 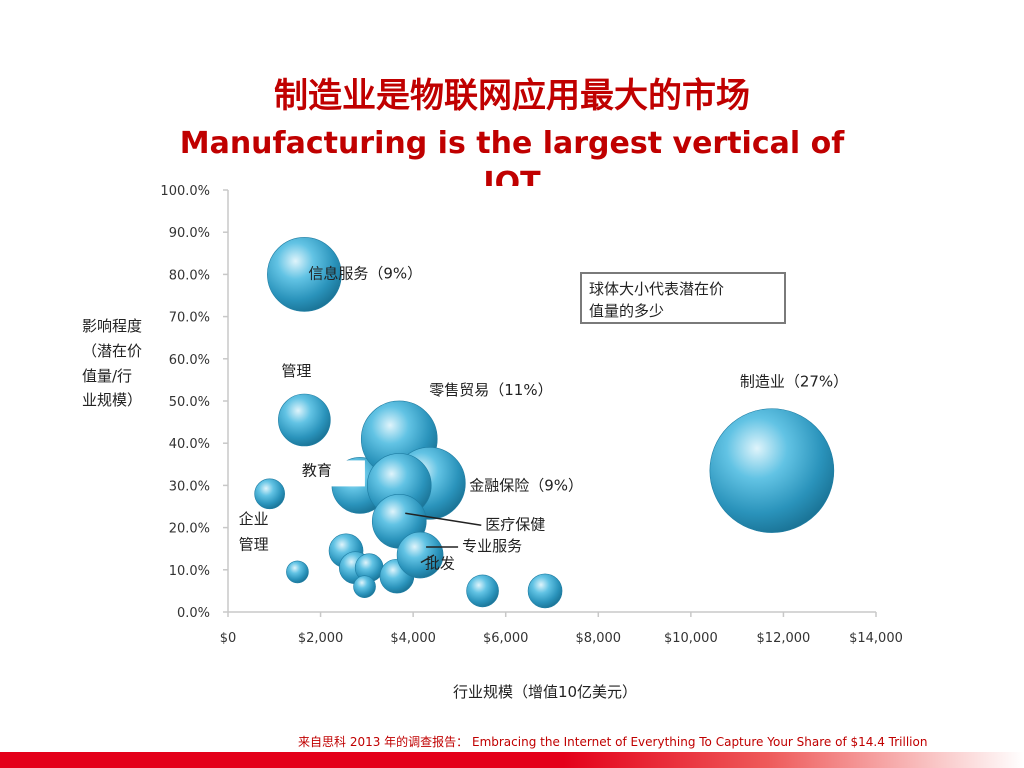 What do you see at coordinates (189, 486) in the screenshot?
I see `y-tick-label: 30.0%` at bounding box center [189, 486].